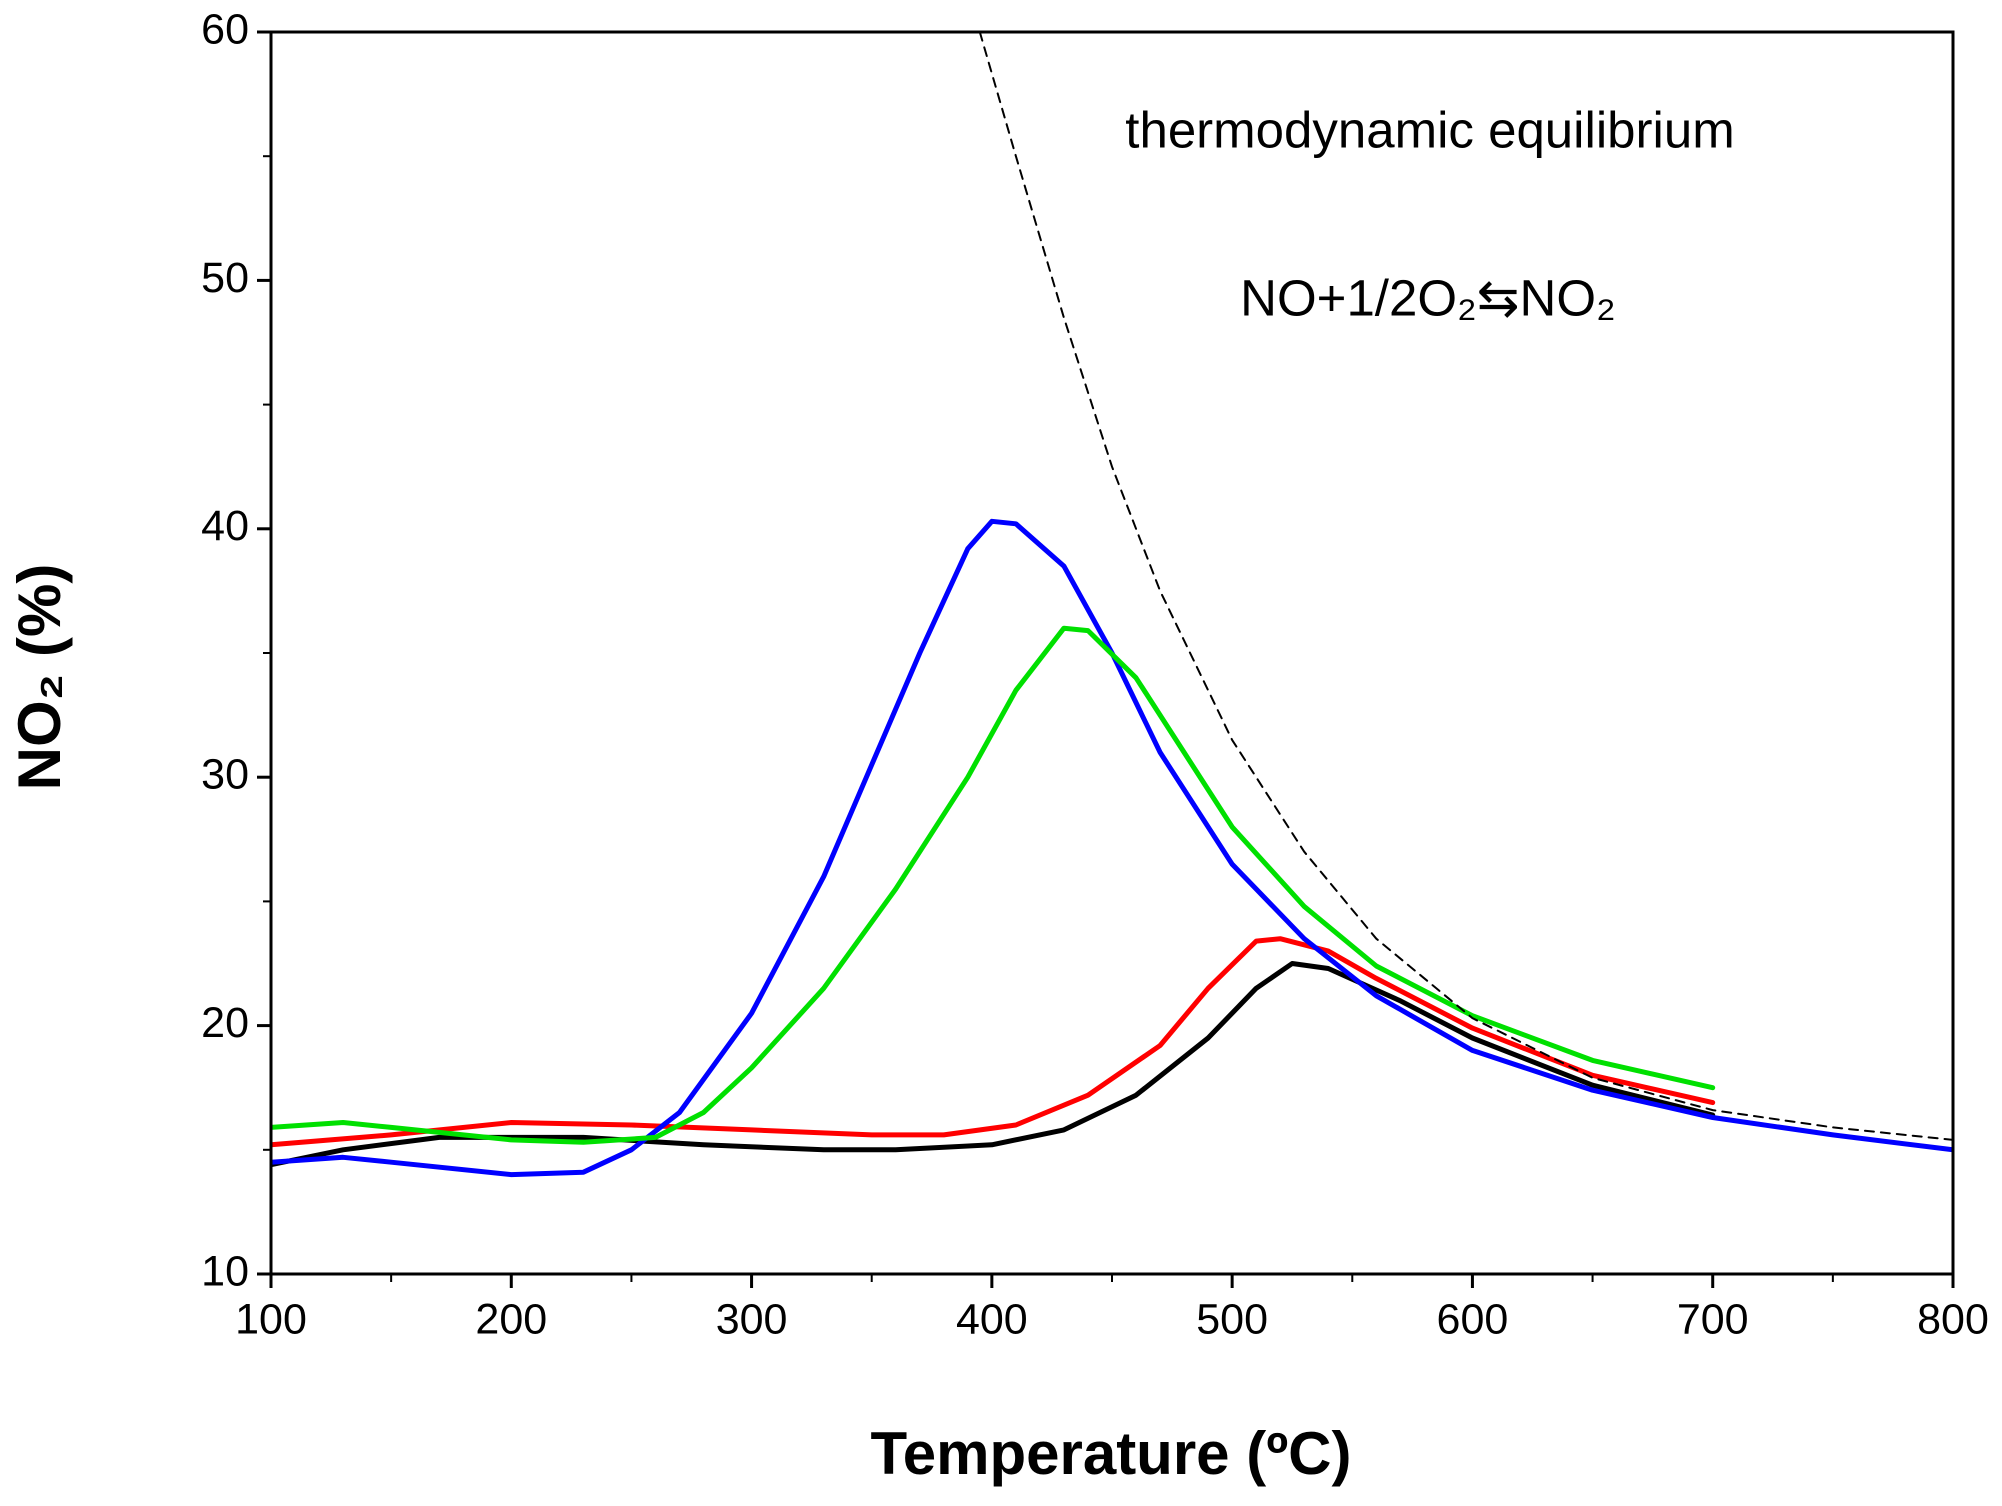  Describe the element at coordinates (39, 677) in the screenshot. I see `y-axis-label: NO₂ (%)` at that location.